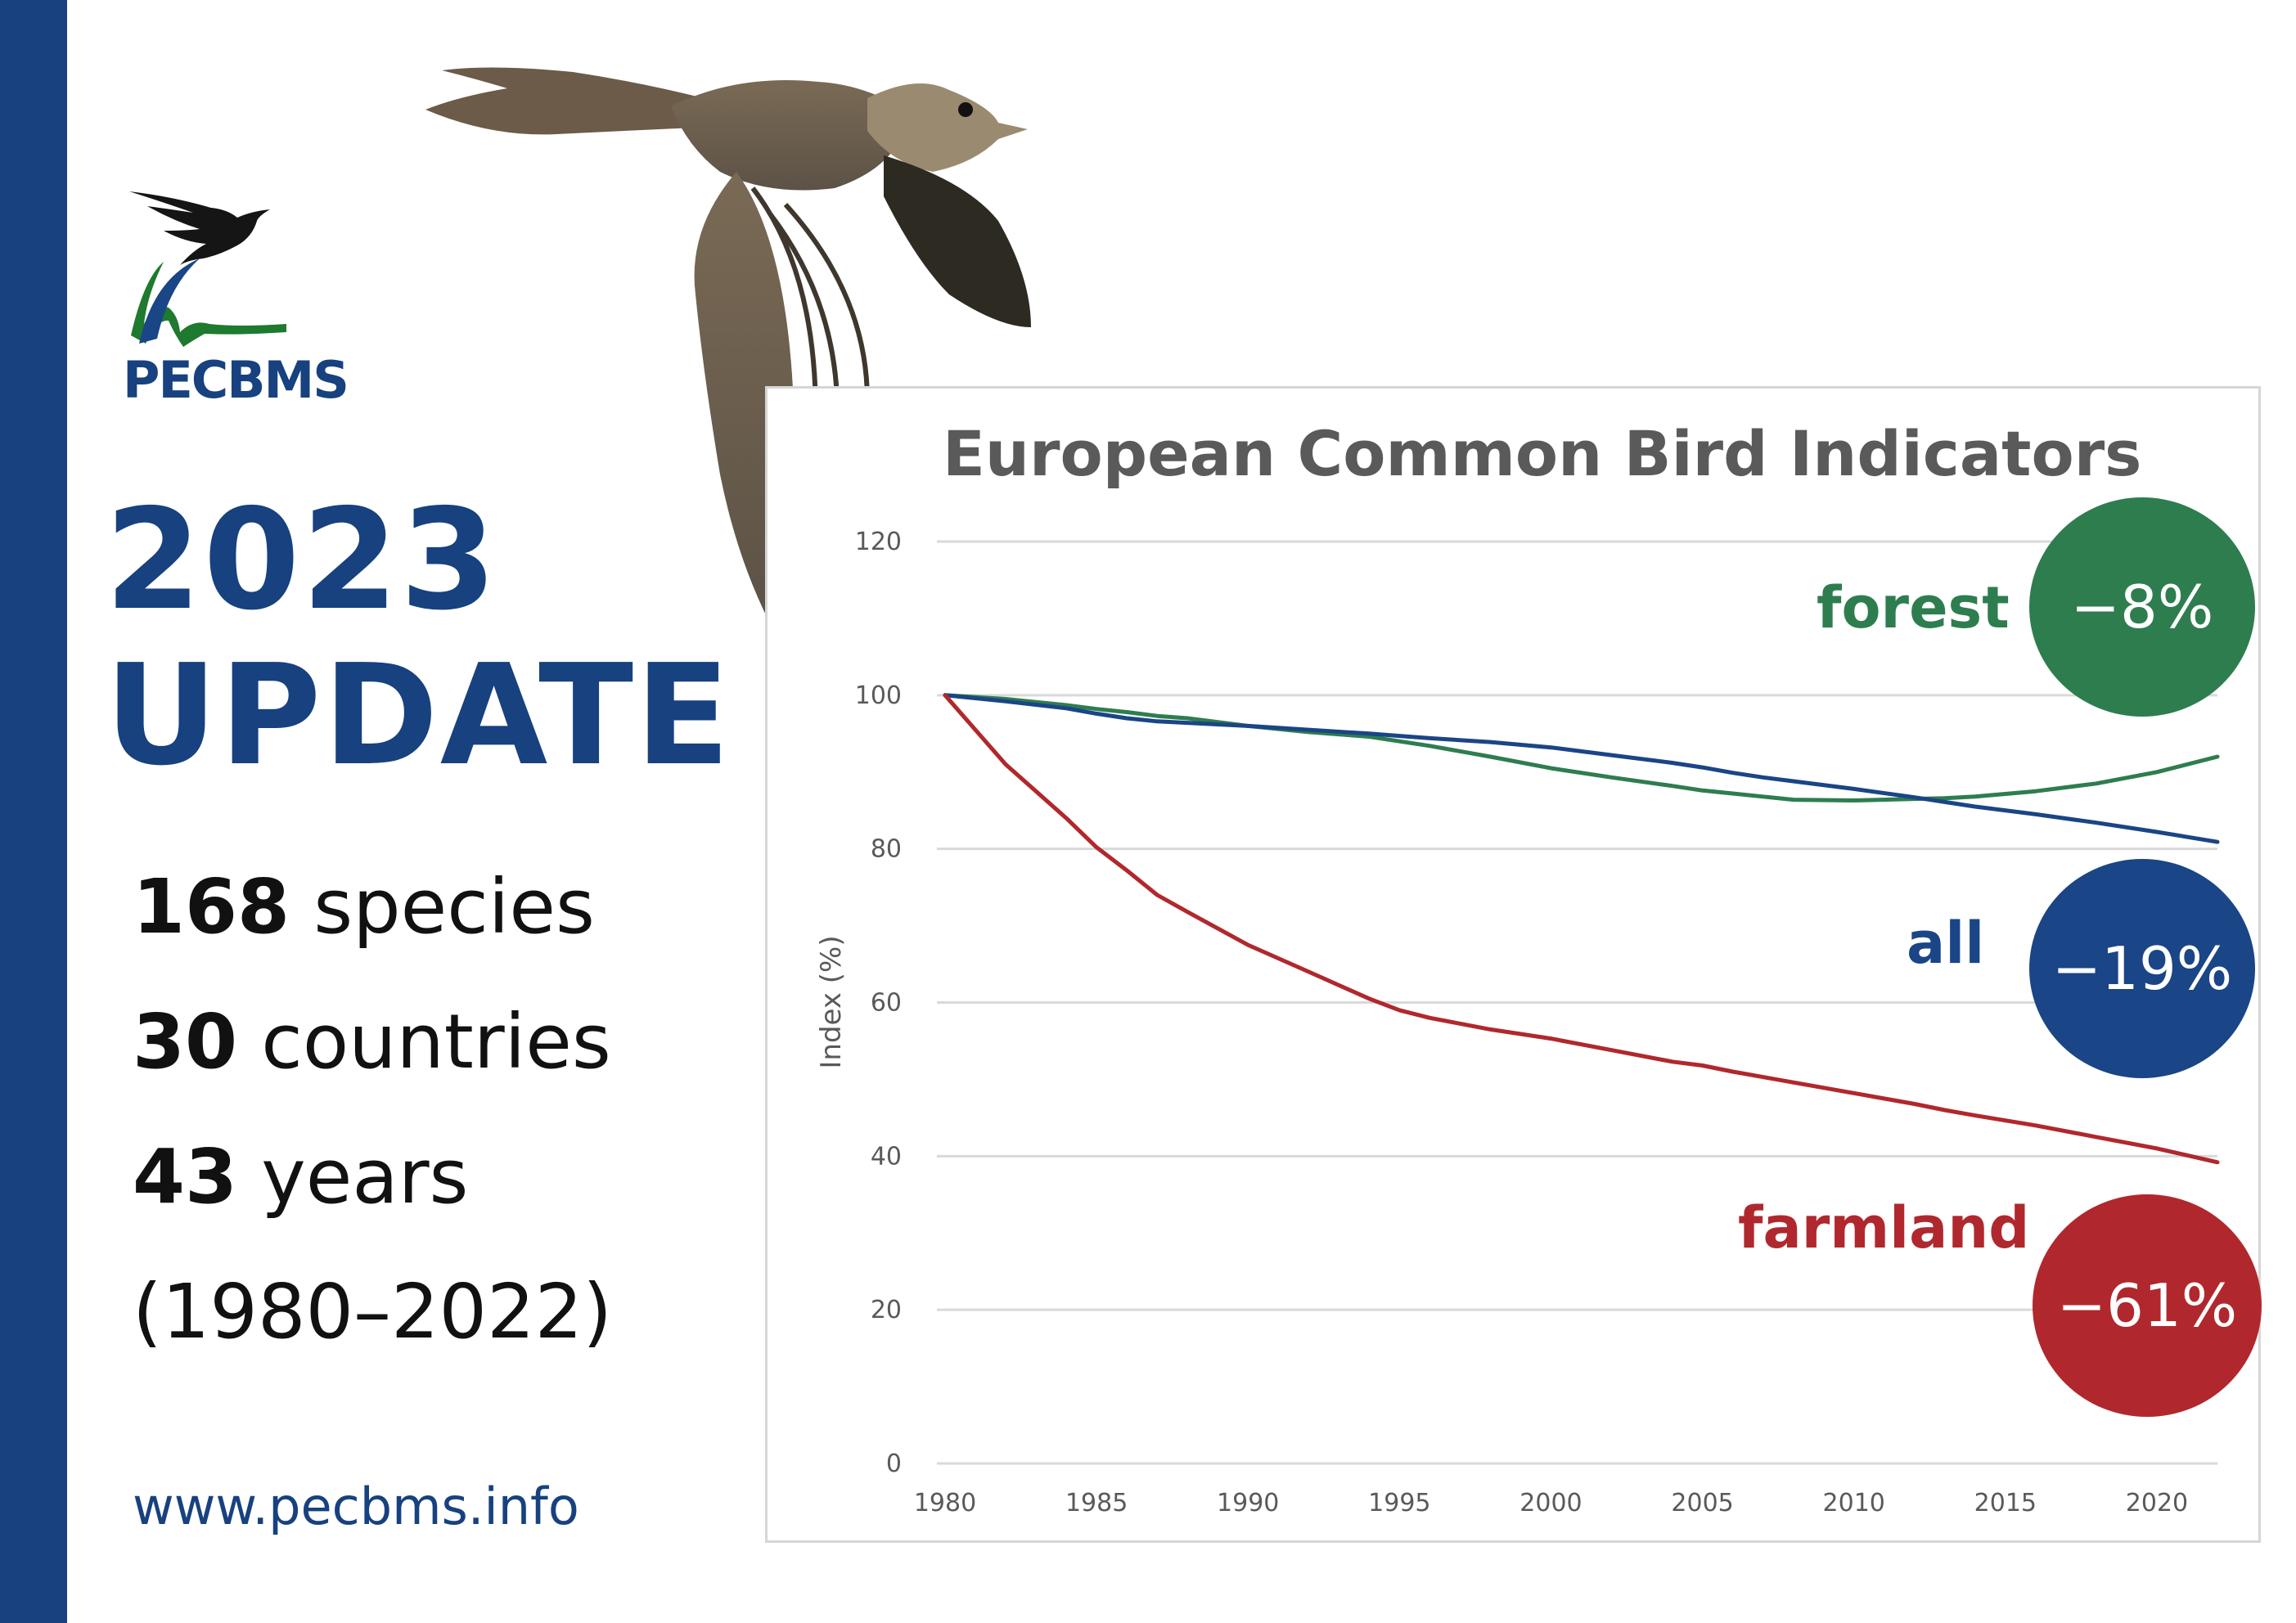  I want to click on headline-year: 2023, so click(302, 560).